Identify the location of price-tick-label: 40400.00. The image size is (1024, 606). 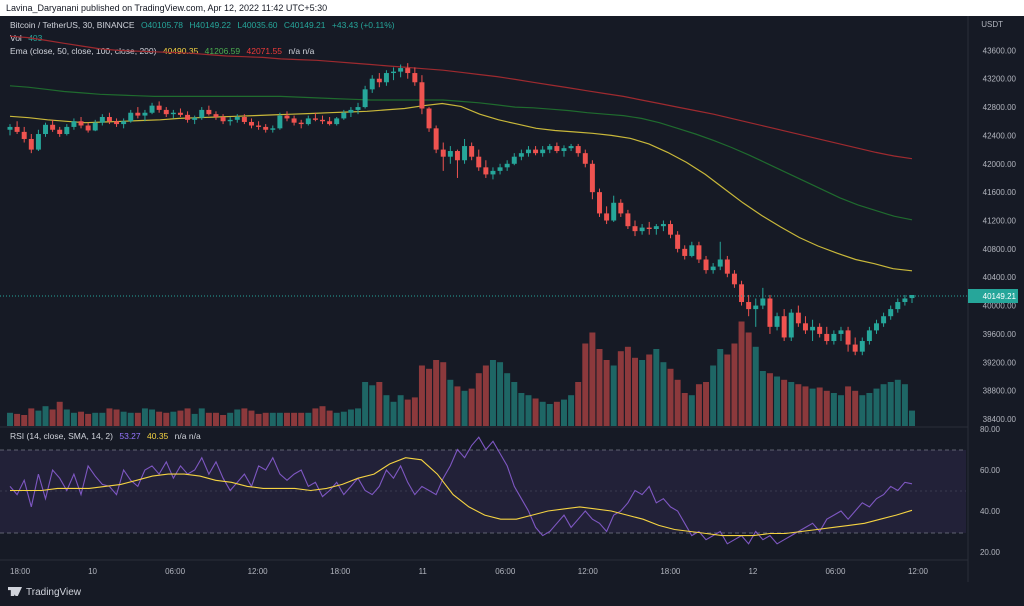
(1000, 277).